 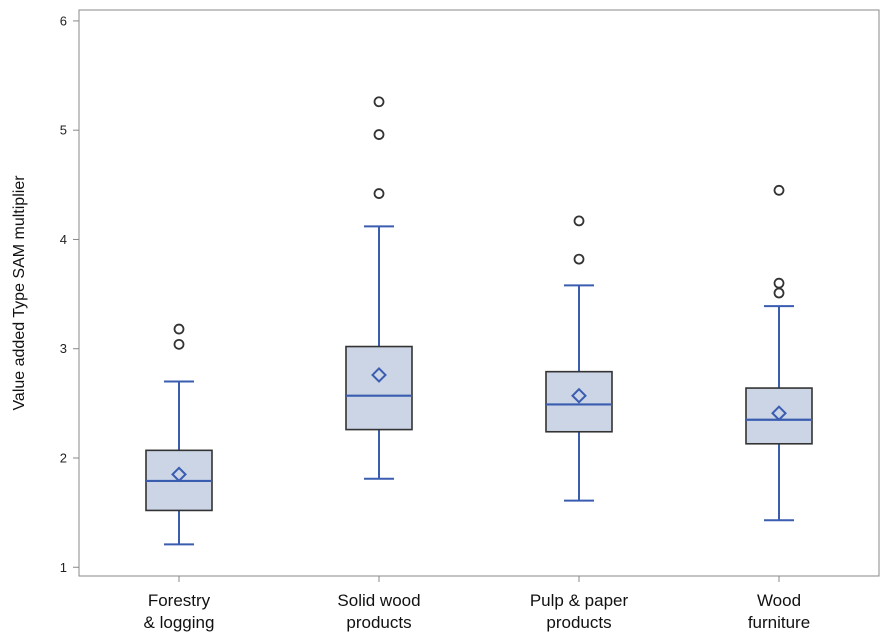 What do you see at coordinates (179, 600) in the screenshot?
I see `x-category-label: Forestry` at bounding box center [179, 600].